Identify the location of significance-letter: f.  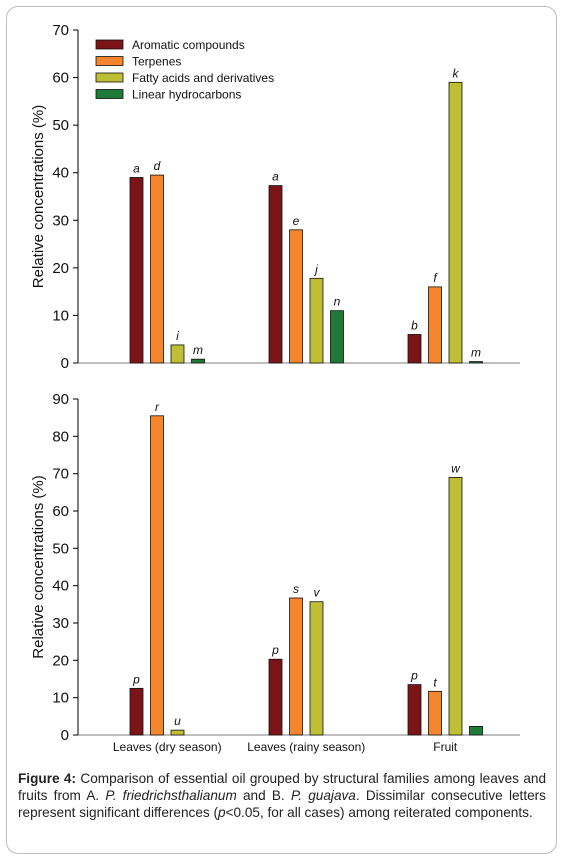
(435, 278).